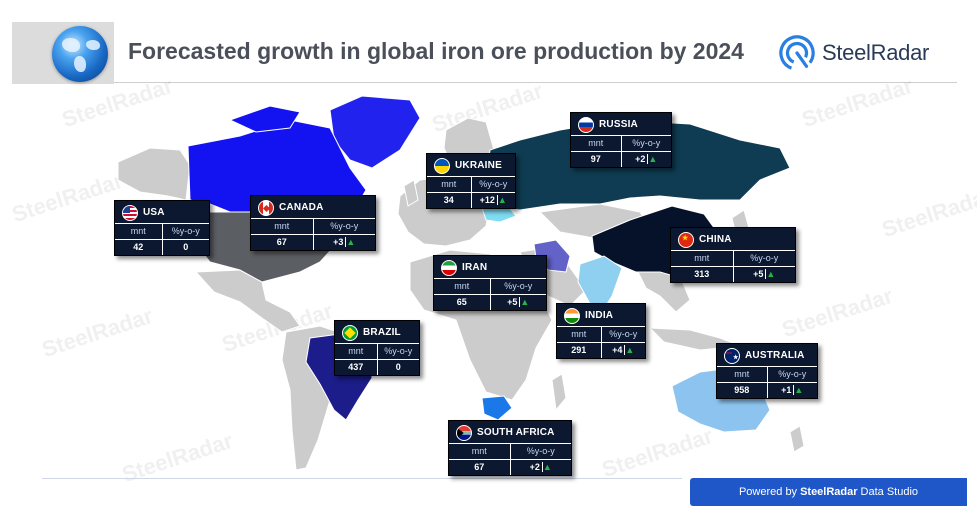 Image resolution: width=977 pixels, height=525 pixels. I want to click on country-name: USA, so click(154, 212).